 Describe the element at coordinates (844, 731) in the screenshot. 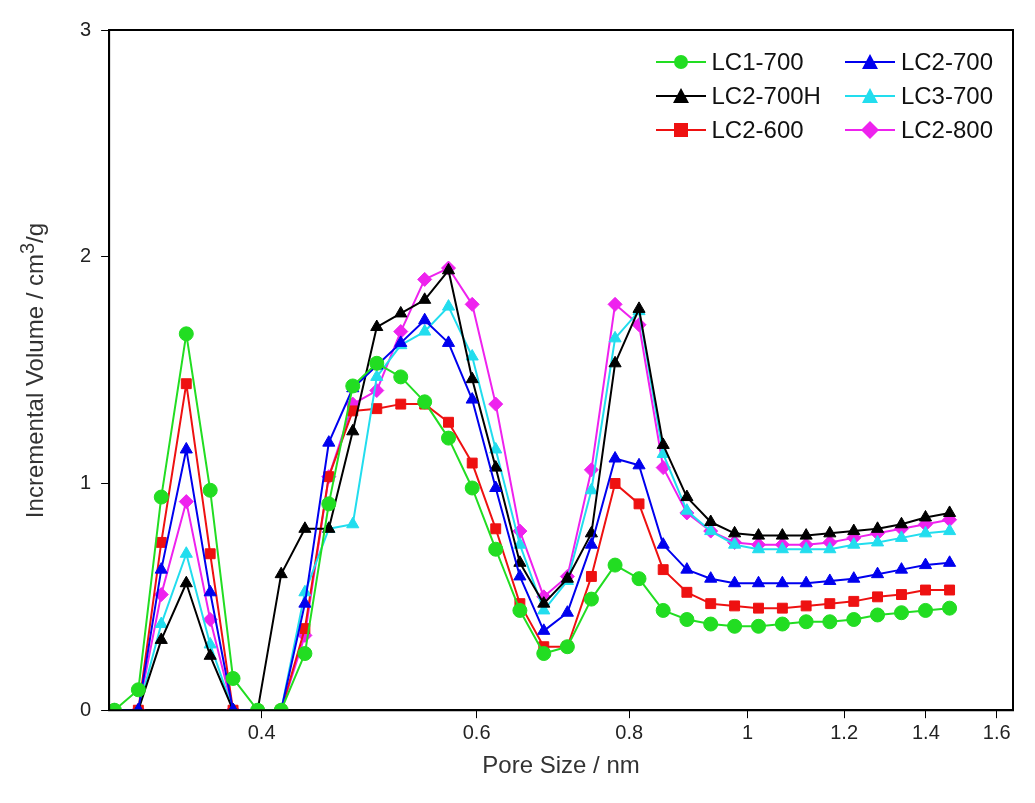

I see `x-tick-label: 1.2` at that location.